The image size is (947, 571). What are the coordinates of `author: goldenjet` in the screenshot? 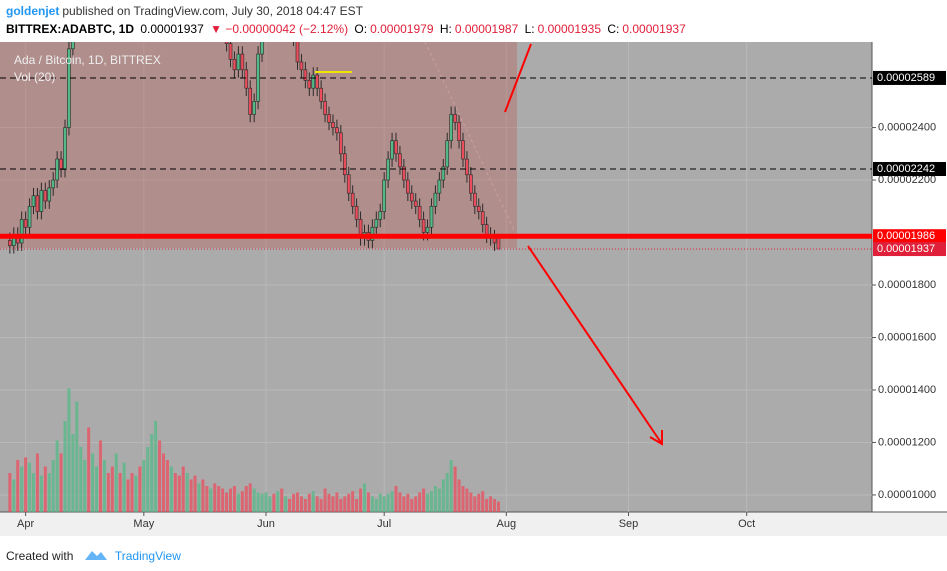 It's located at (33, 11).